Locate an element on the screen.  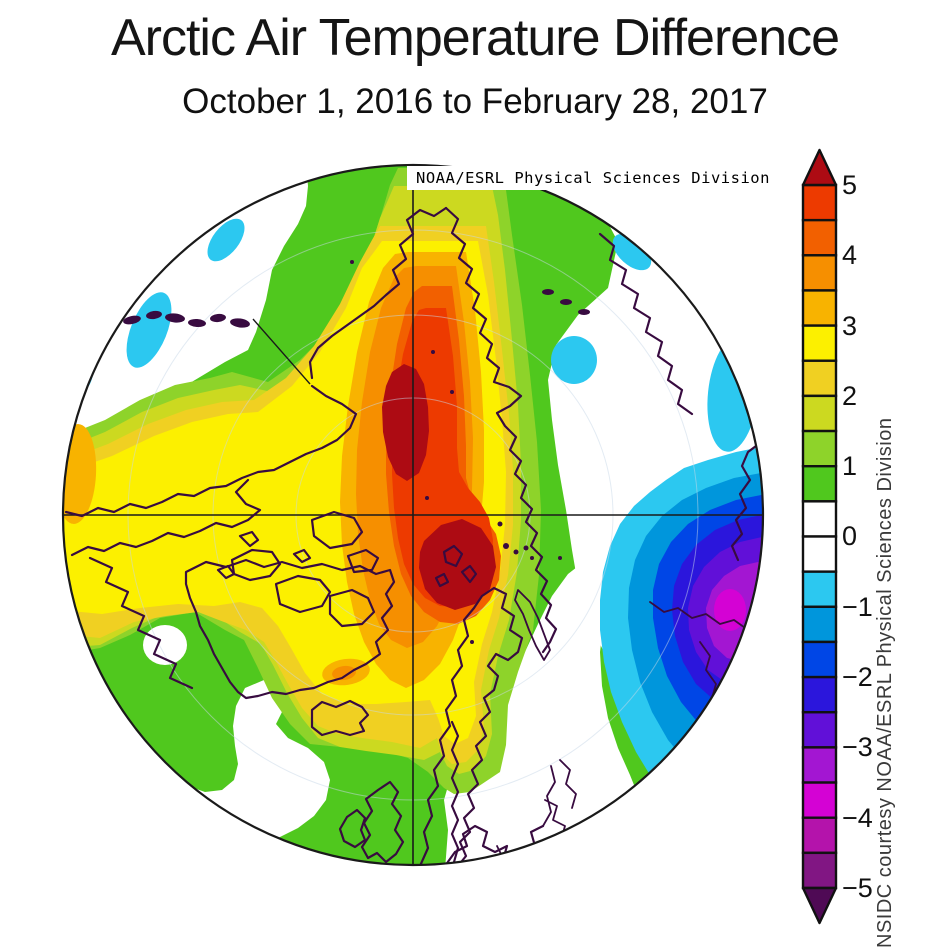
colorbar-tick: 5 is located at coordinates (850, 185).